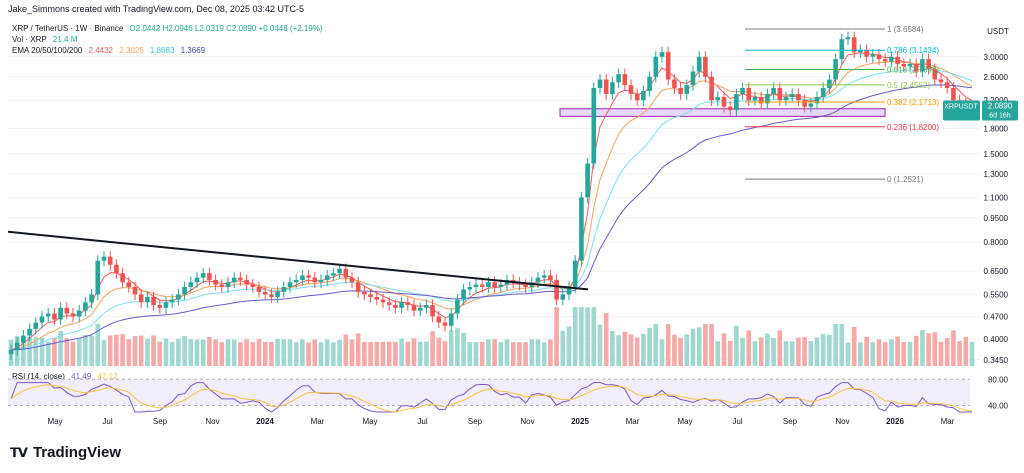 The width and height of the screenshot is (1024, 473). Describe the element at coordinates (100, 50) in the screenshot. I see `legend-ema20: 2.4432` at that location.